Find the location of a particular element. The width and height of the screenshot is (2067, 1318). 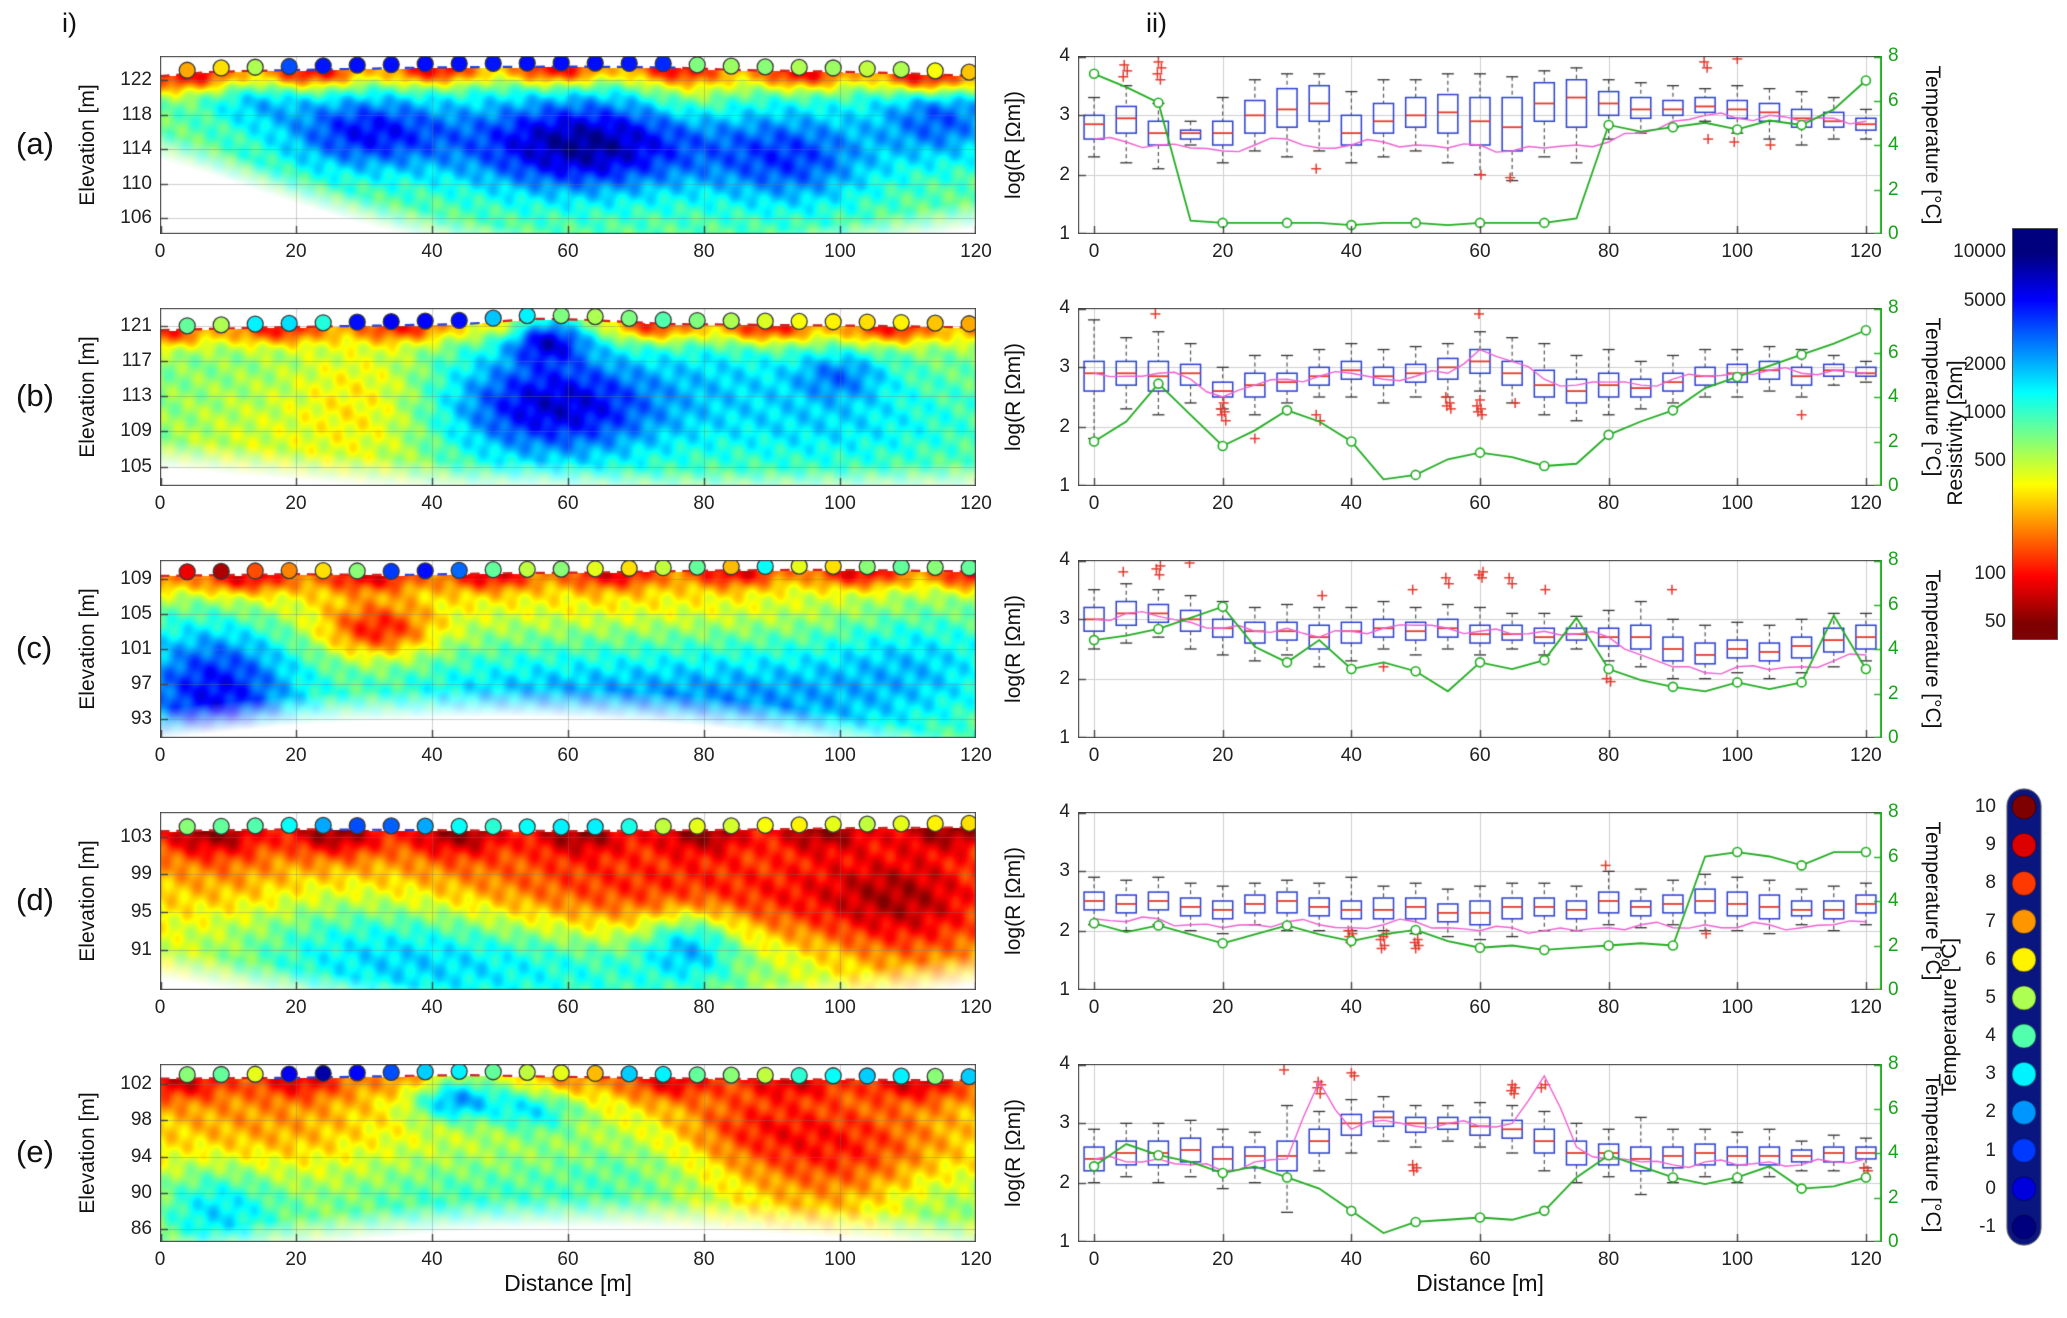

logR-tick-label-a: 3 is located at coordinates (1064, 115).